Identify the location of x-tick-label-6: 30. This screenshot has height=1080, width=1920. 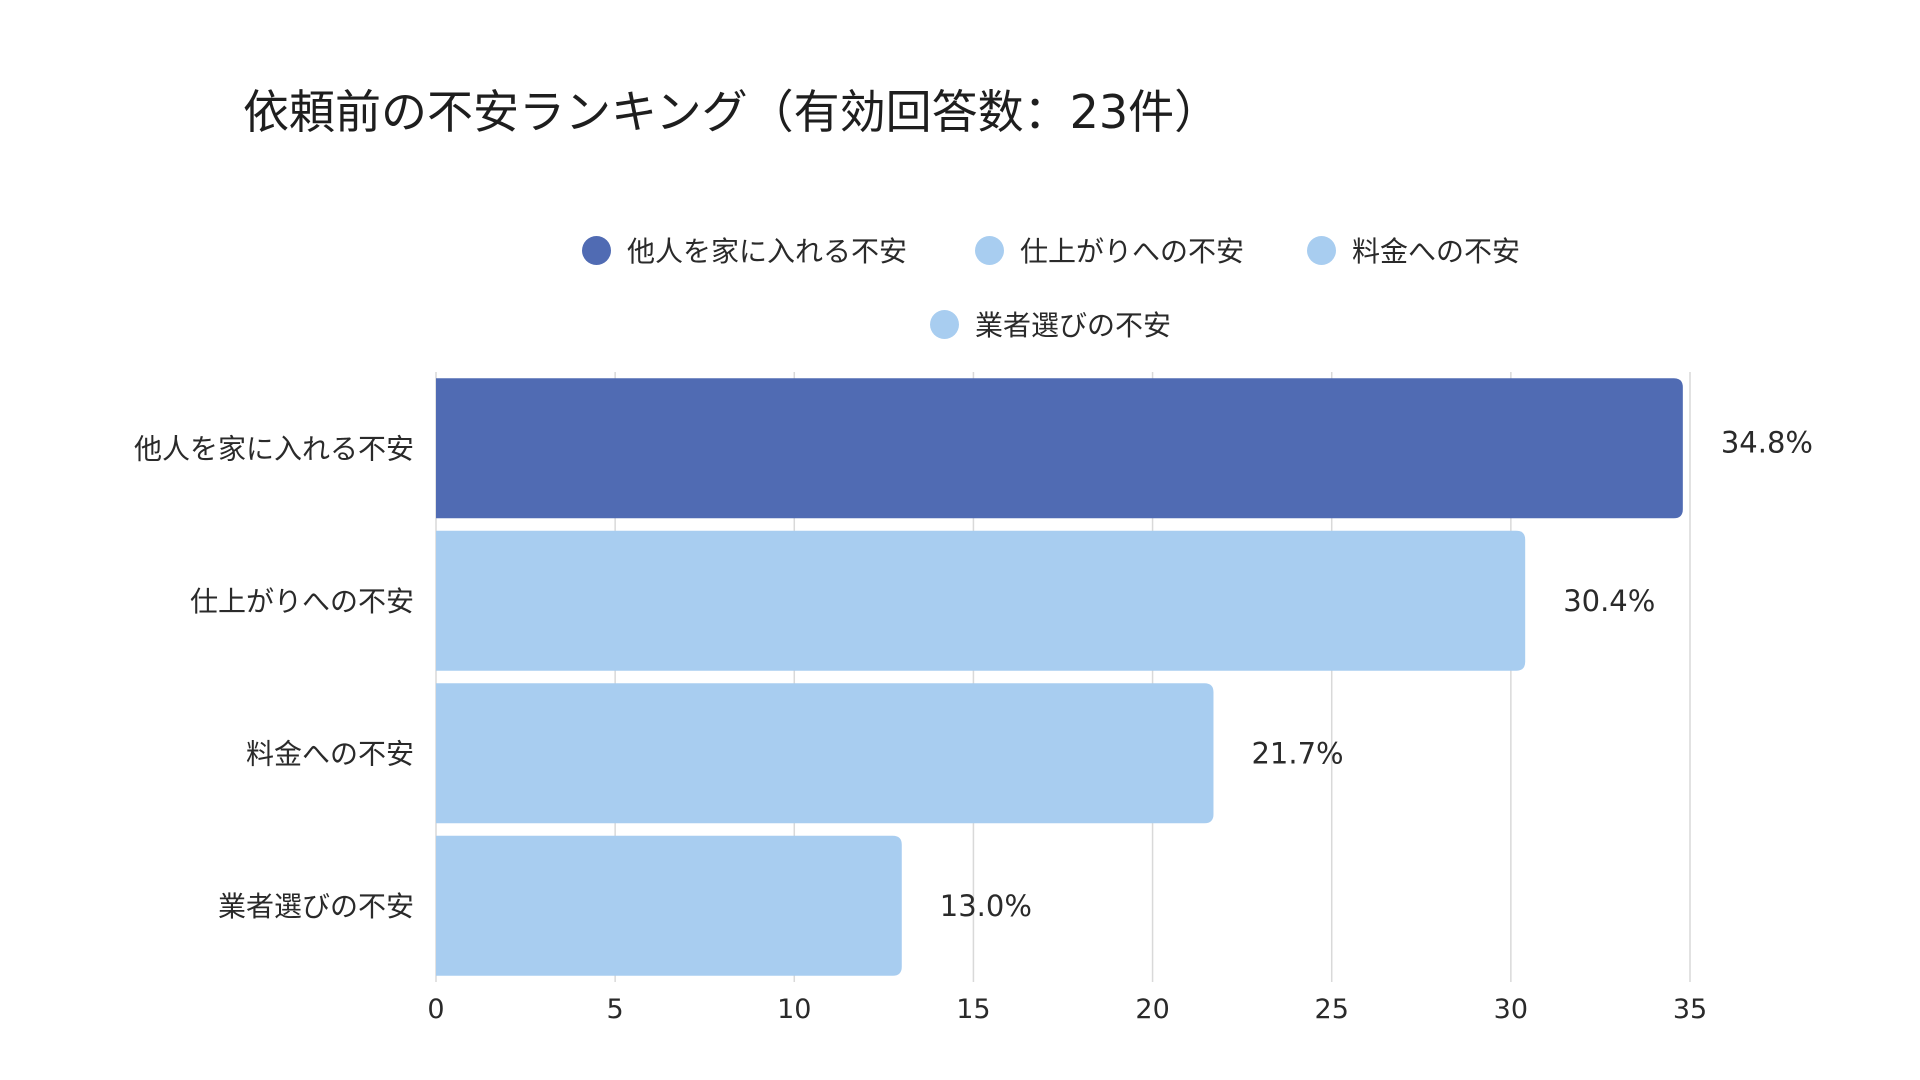
(1511, 1009).